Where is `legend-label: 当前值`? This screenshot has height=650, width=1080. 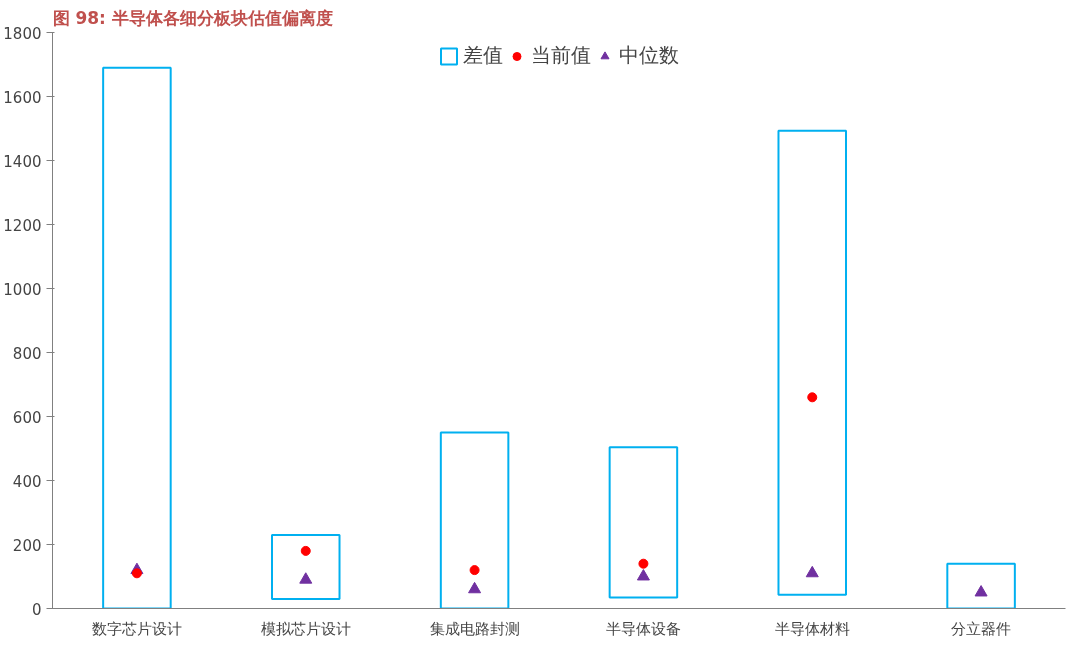 legend-label: 当前值 is located at coordinates (561, 55).